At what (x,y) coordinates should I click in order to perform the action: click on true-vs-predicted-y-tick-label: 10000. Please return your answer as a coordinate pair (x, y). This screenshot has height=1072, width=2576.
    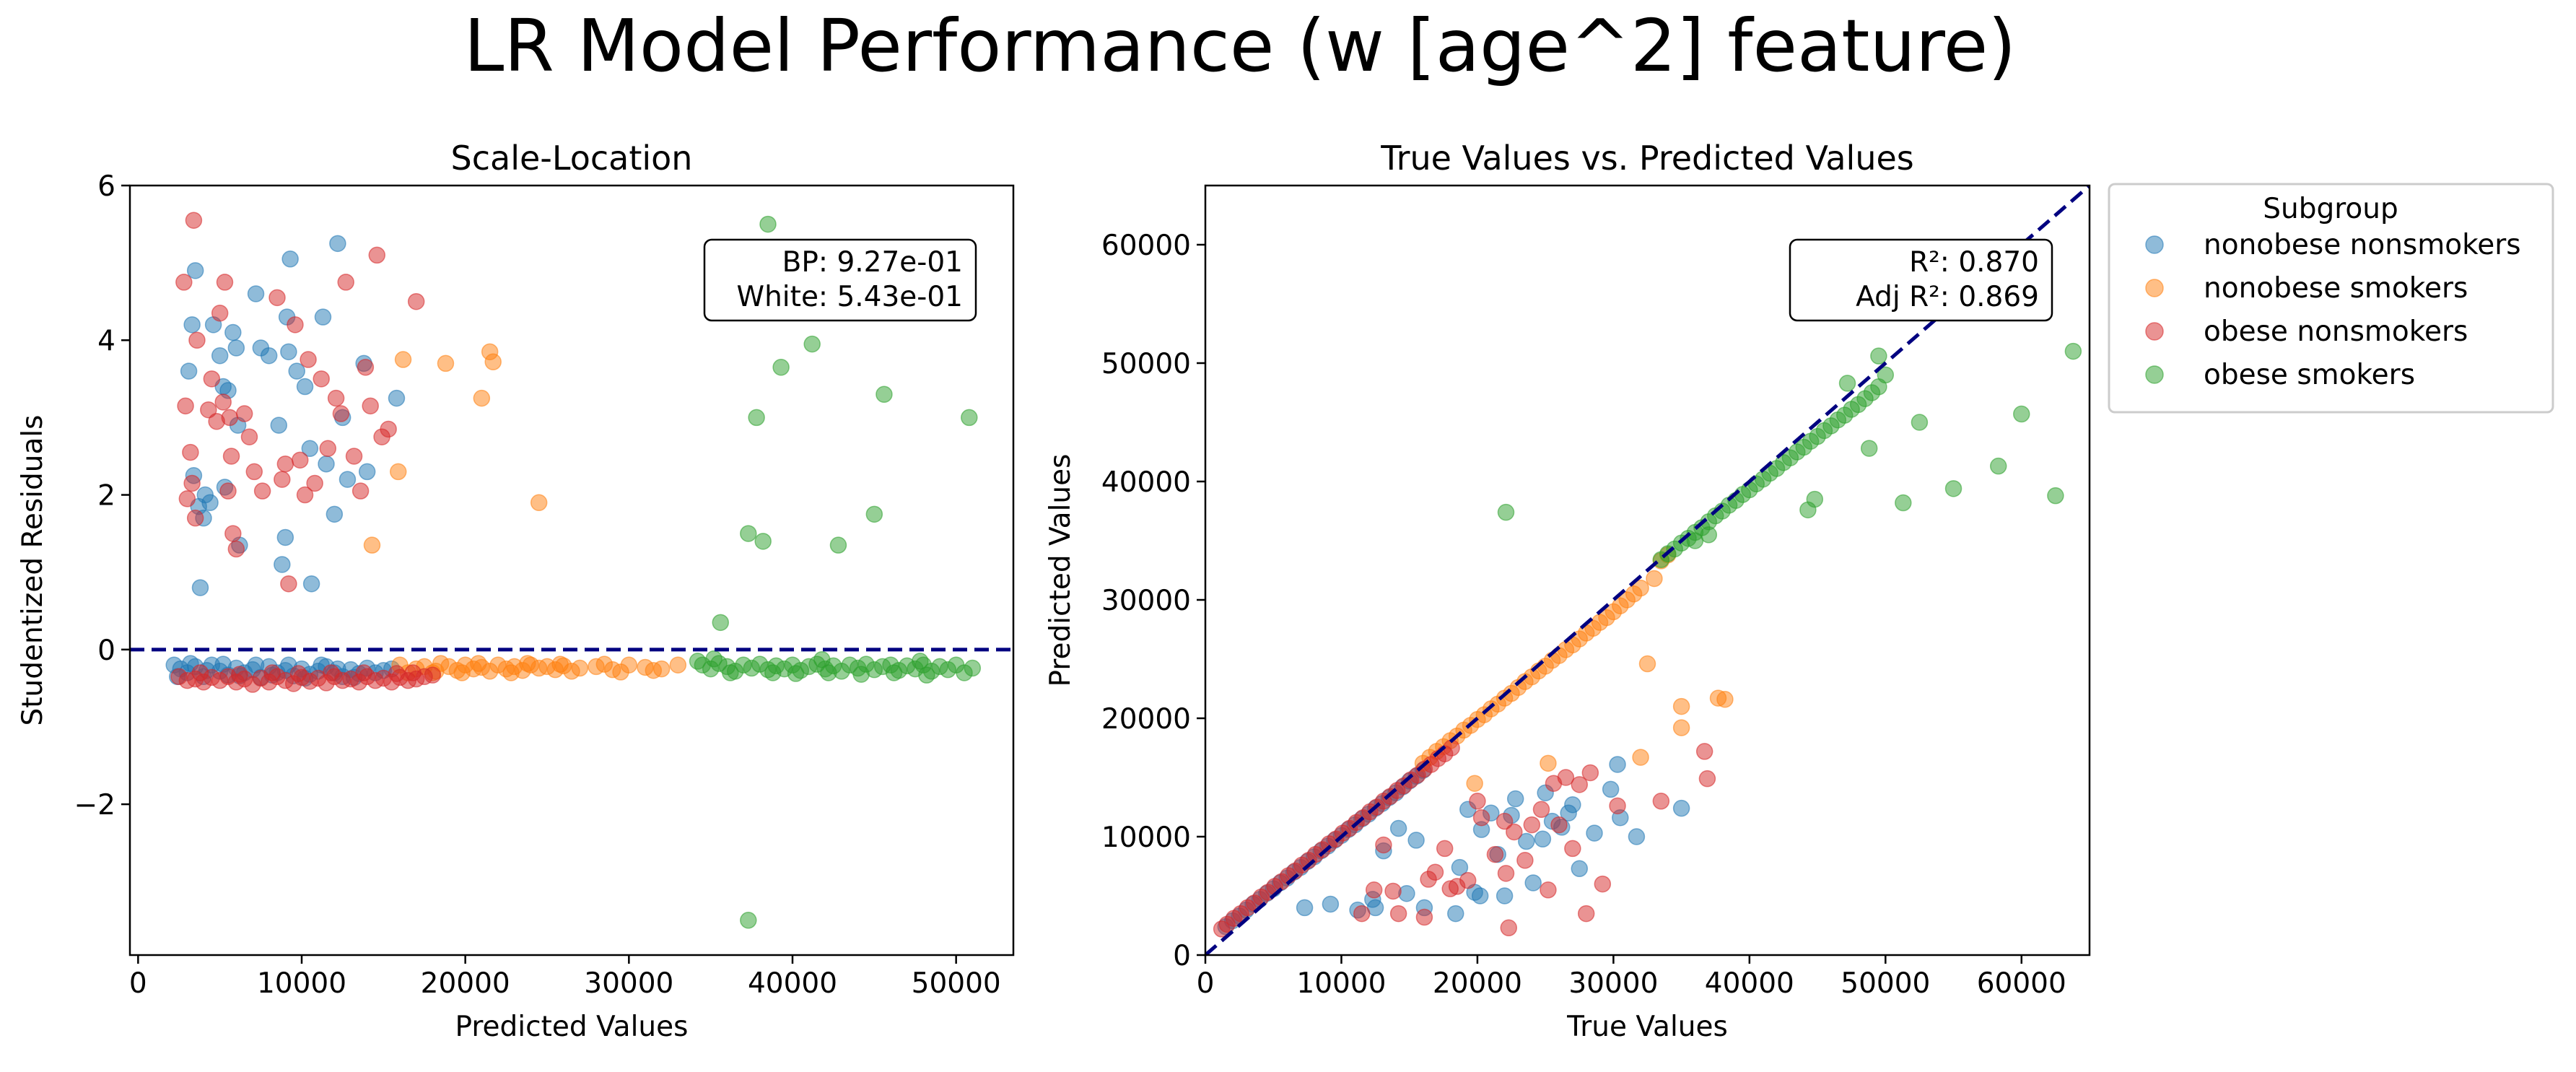
    Looking at the image, I should click on (1146, 838).